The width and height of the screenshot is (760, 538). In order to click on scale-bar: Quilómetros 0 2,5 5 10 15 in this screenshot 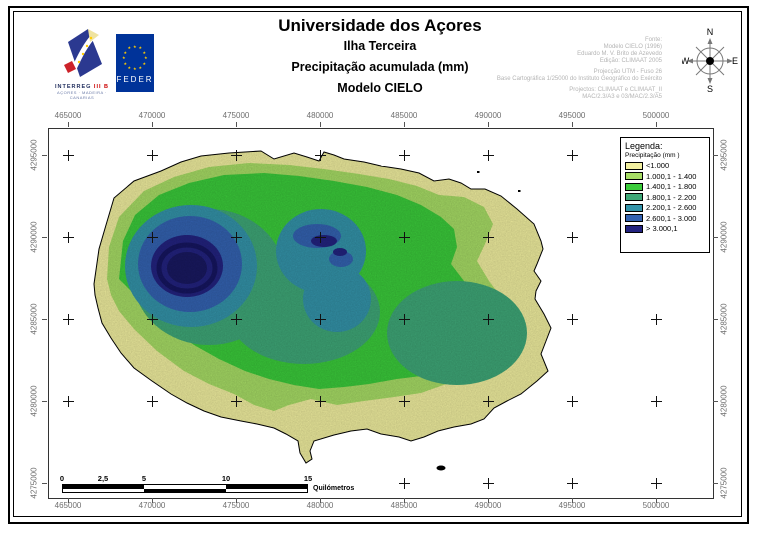, I will do `click(204, 484)`.